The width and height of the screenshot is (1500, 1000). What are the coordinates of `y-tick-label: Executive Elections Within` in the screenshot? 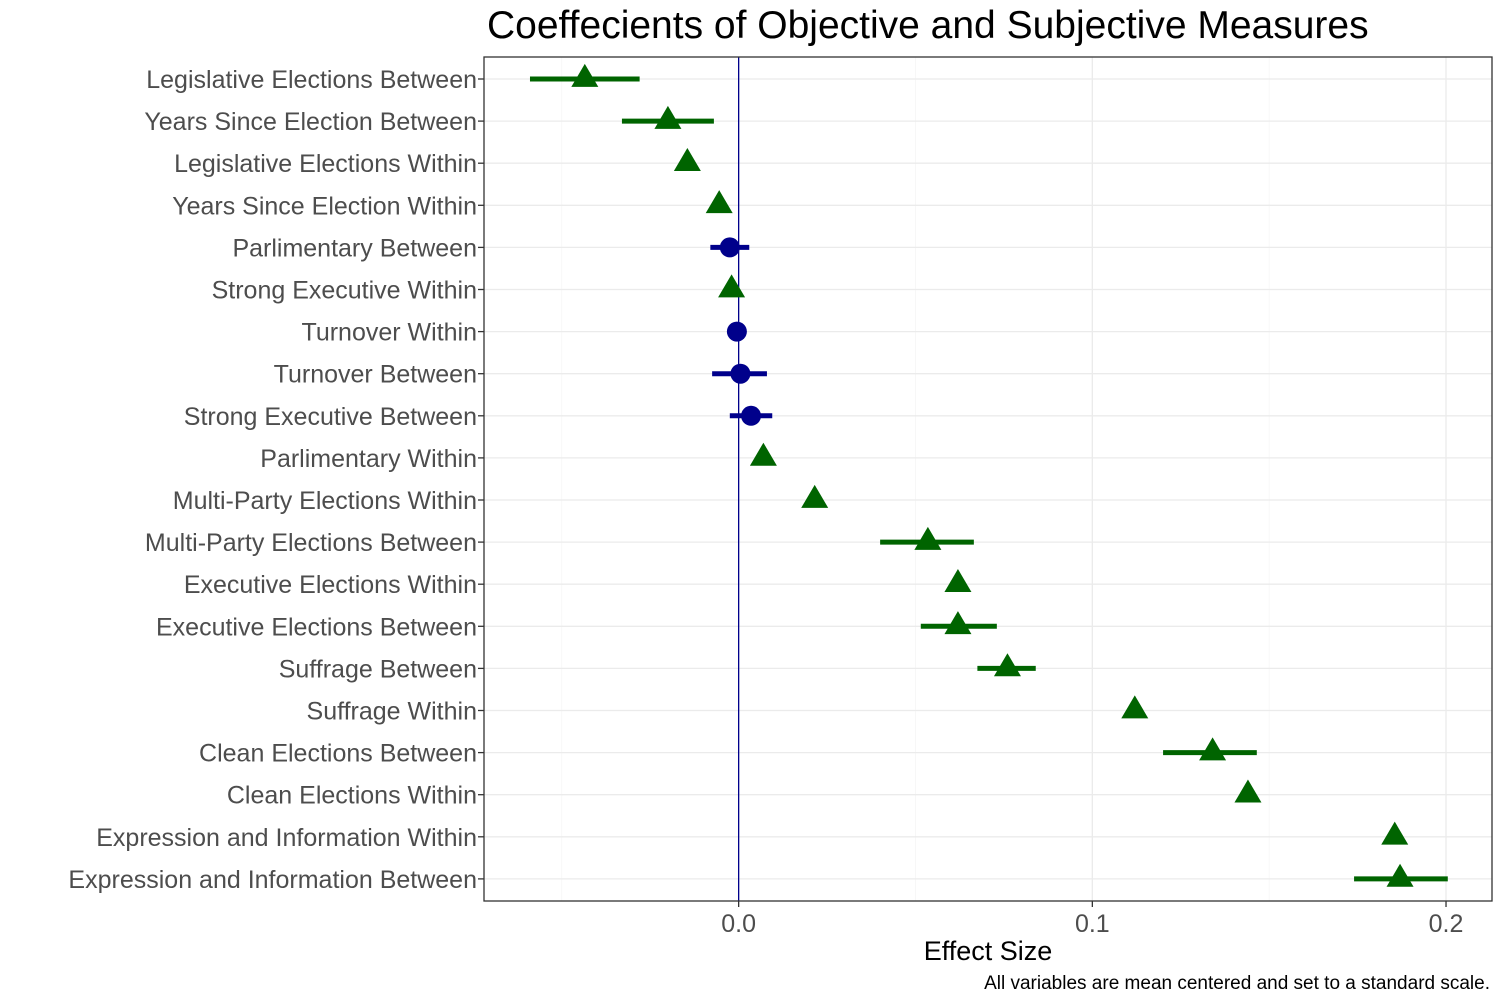 It's located at (330, 585).